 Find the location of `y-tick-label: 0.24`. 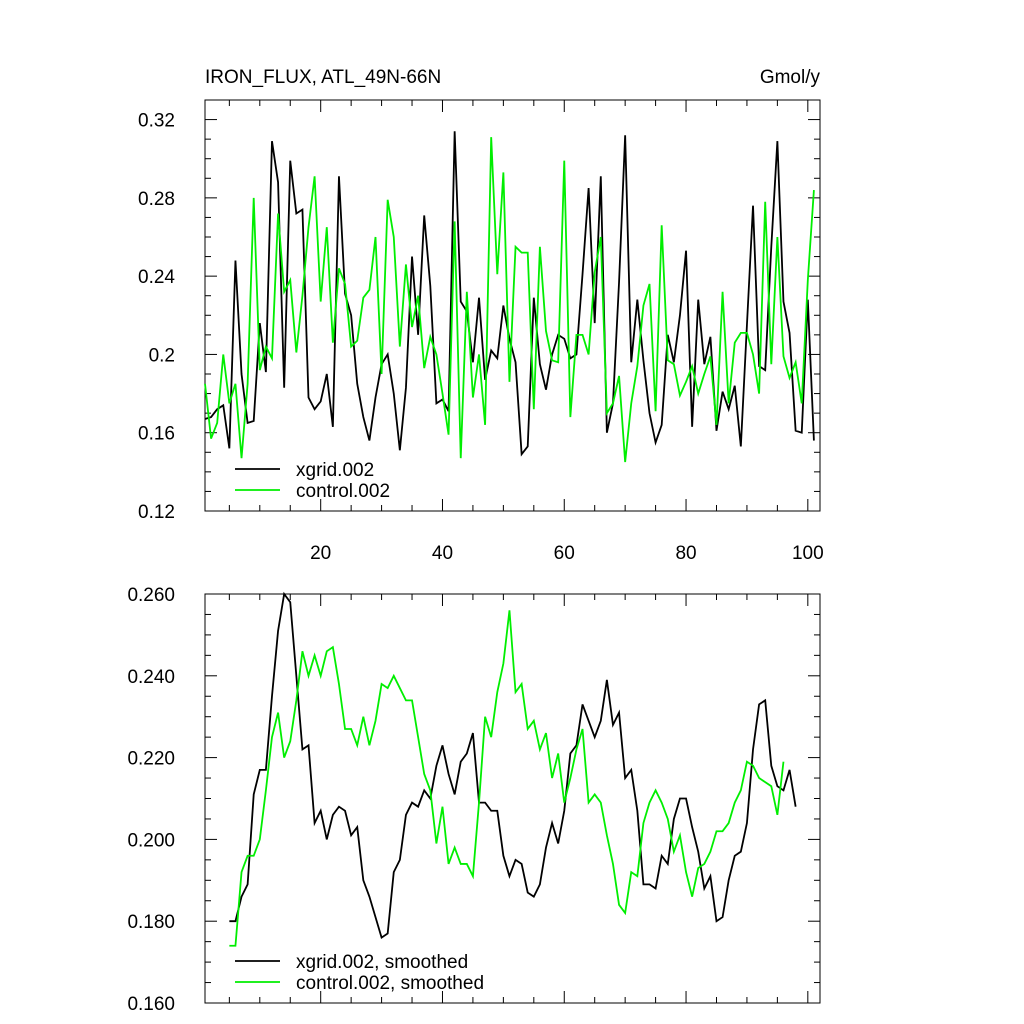

y-tick-label: 0.24 is located at coordinates (156, 277).